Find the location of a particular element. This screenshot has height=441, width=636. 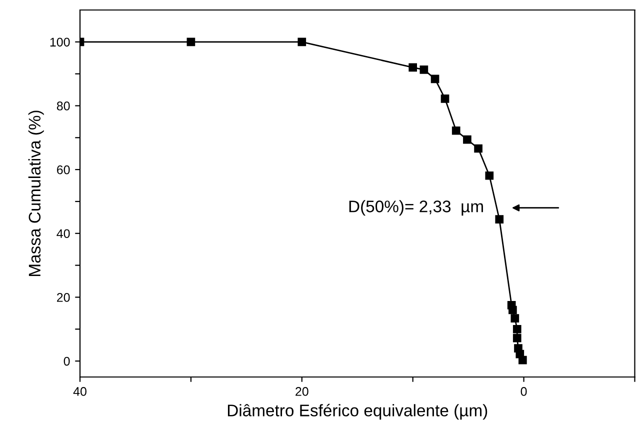

y-tick-label: 40 is located at coordinates (63, 233).